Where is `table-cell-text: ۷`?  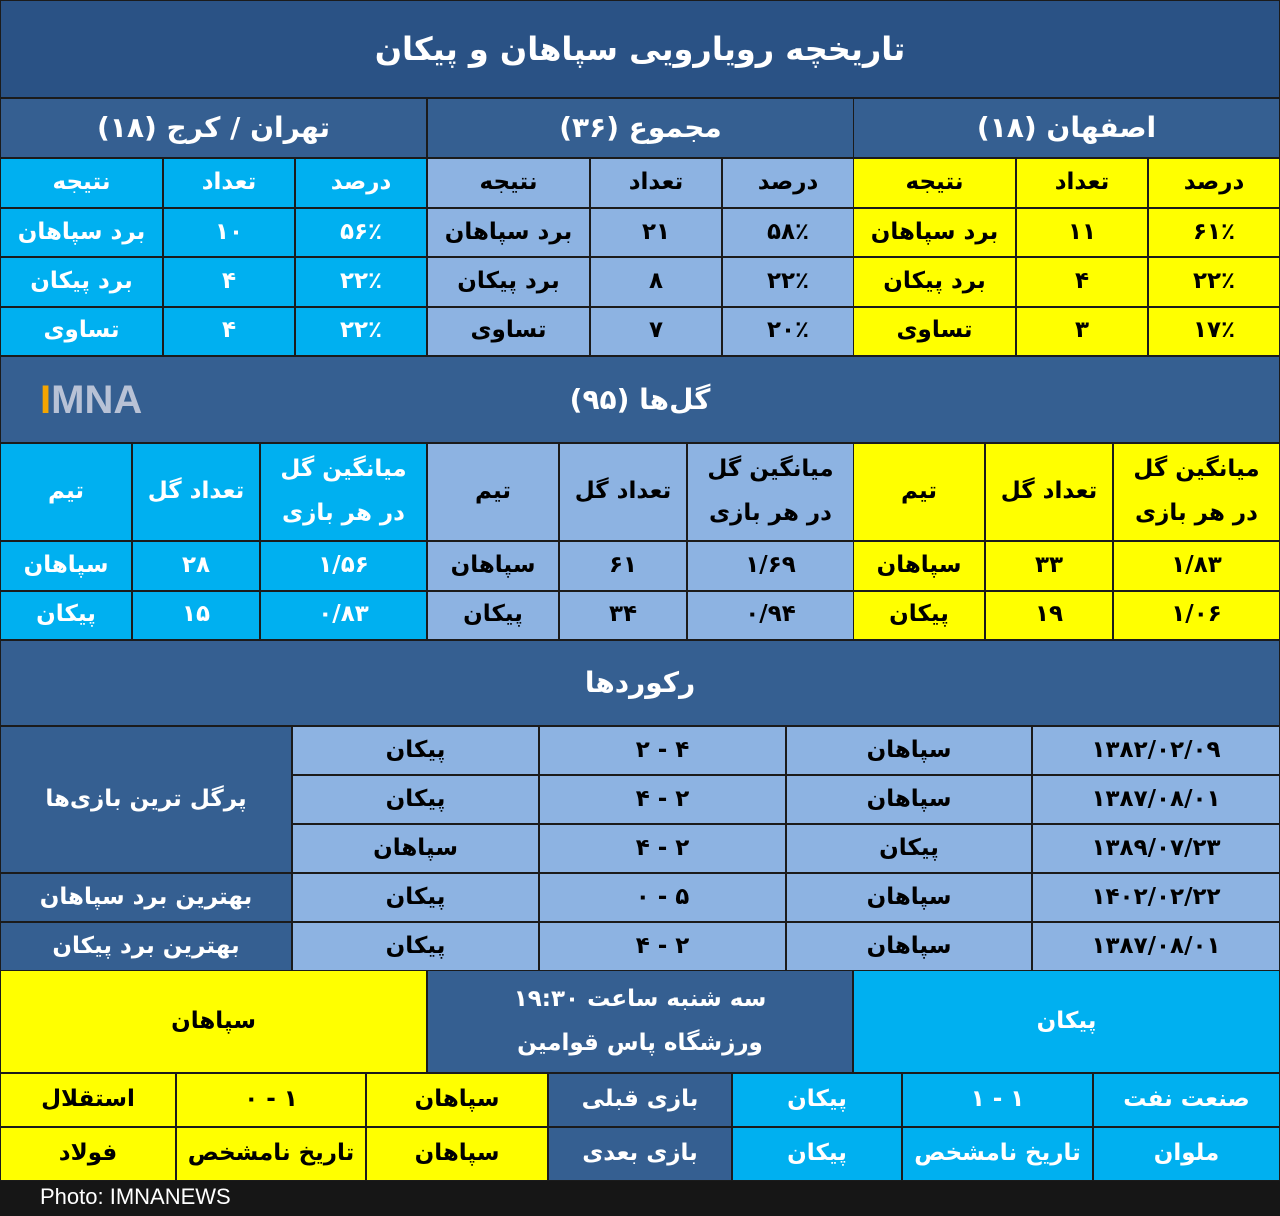
table-cell-text: ۷ is located at coordinates (656, 330).